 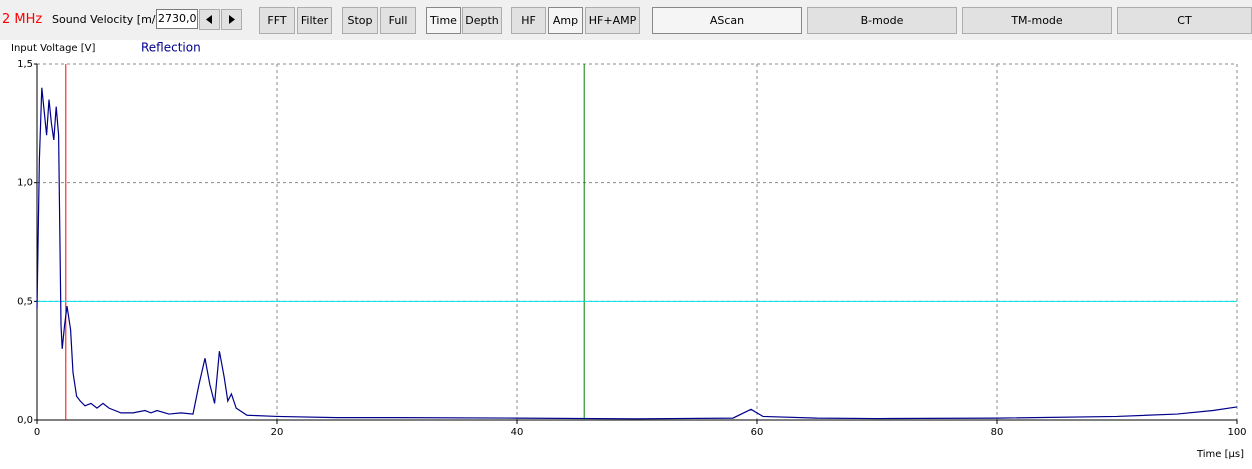 I want to click on x-tick-label: 40, so click(x=517, y=432).